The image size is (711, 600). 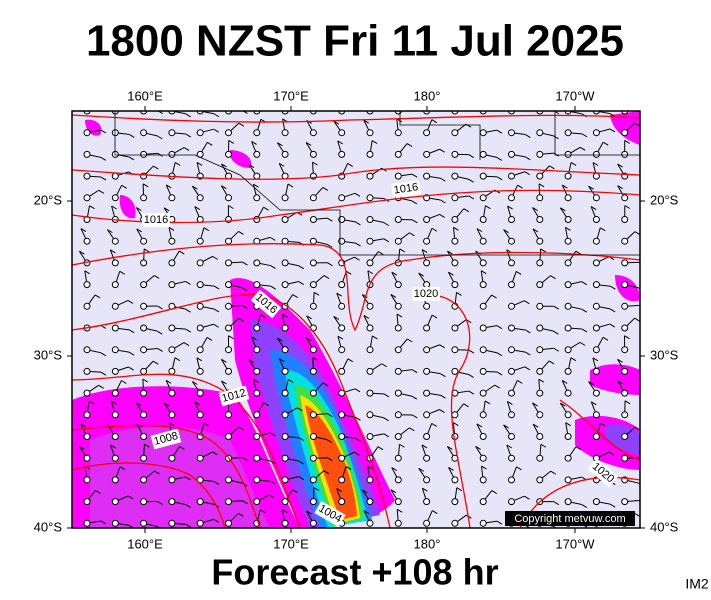 What do you see at coordinates (406, 188) in the screenshot?
I see `isobar-value: 1016` at bounding box center [406, 188].